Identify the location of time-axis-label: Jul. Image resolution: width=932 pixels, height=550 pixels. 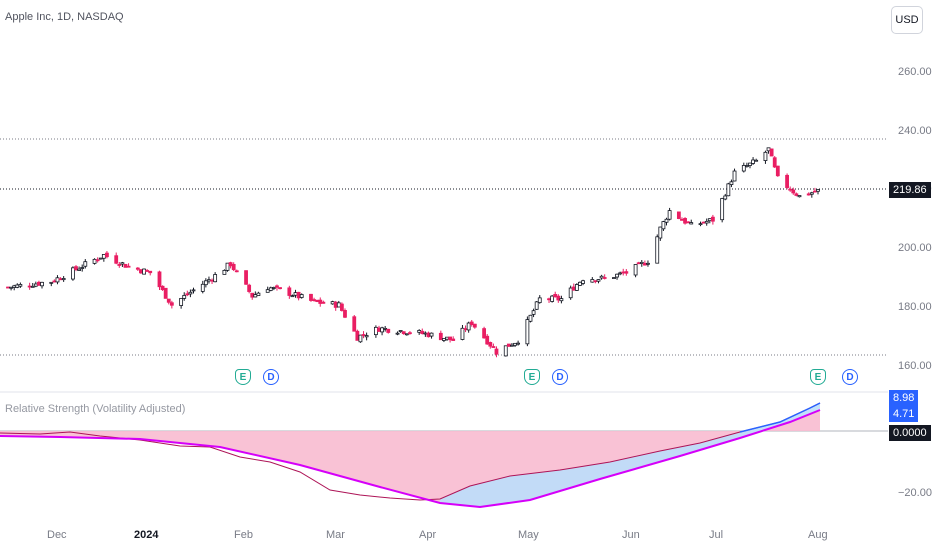
(716, 535).